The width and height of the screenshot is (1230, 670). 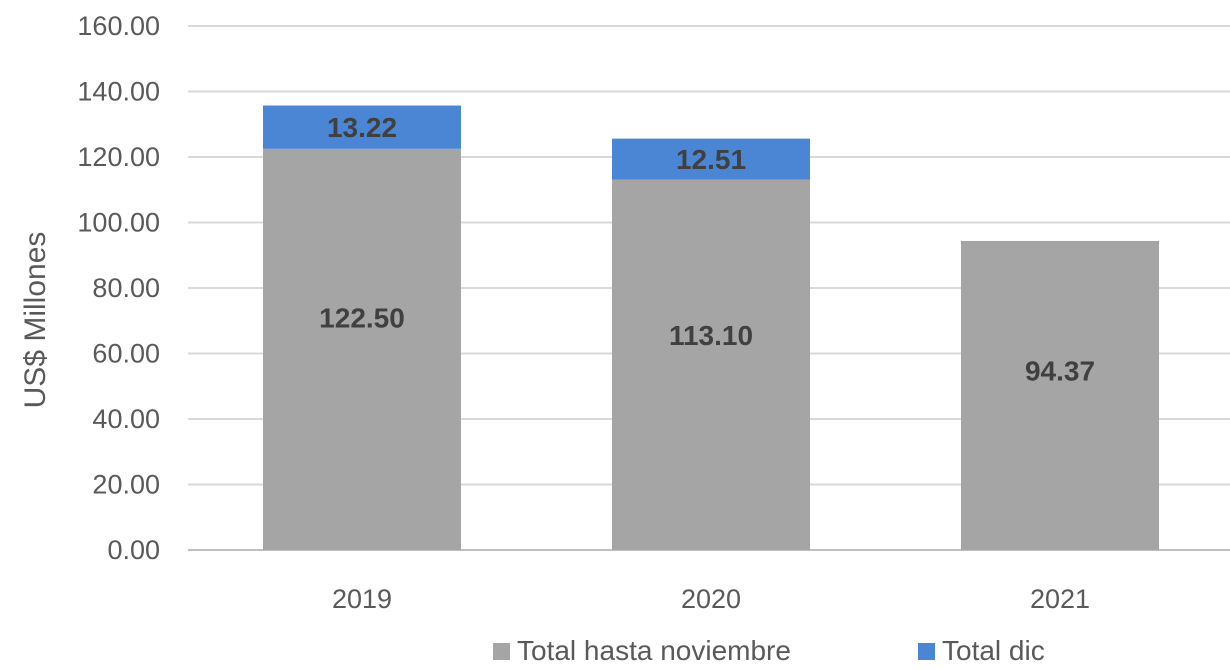 What do you see at coordinates (993, 650) in the screenshot?
I see `legend-label: Total dic` at bounding box center [993, 650].